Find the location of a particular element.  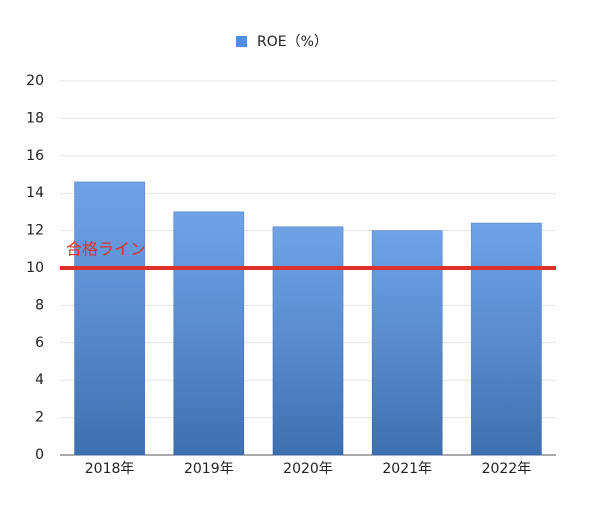

x-tick-label: 2018年 is located at coordinates (110, 469).